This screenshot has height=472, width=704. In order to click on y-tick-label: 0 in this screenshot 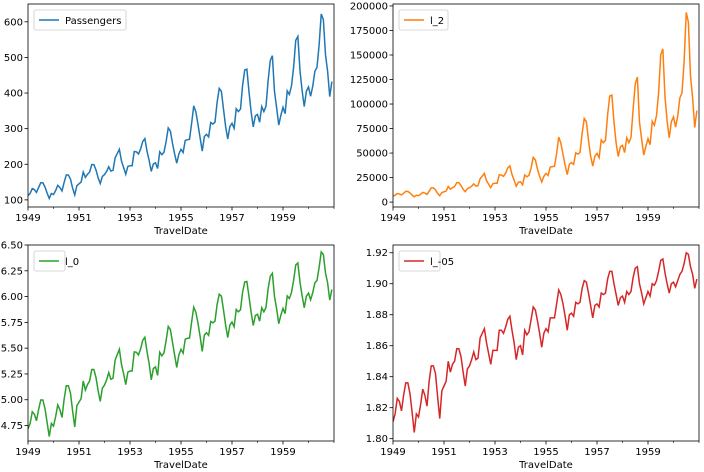, I will do `click(385, 203)`.